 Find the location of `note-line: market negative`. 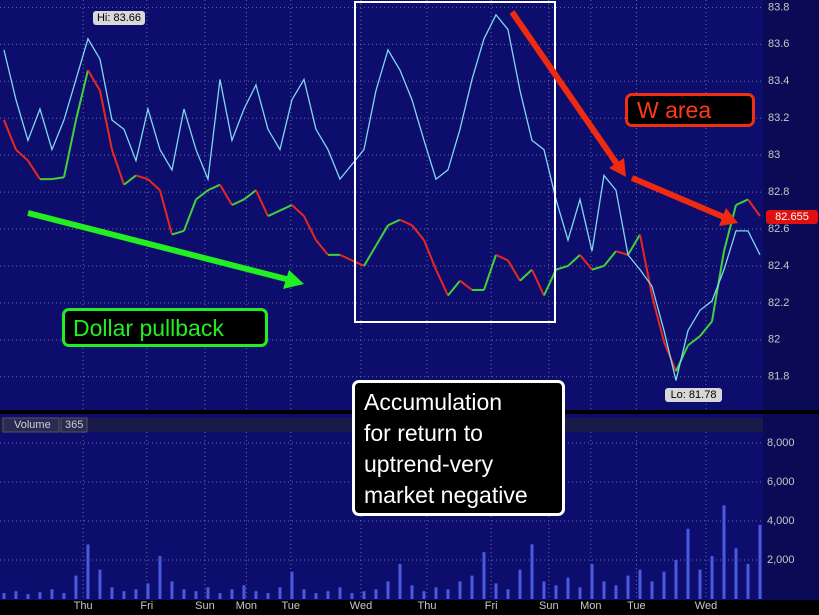

note-line: market negative is located at coordinates (446, 495).